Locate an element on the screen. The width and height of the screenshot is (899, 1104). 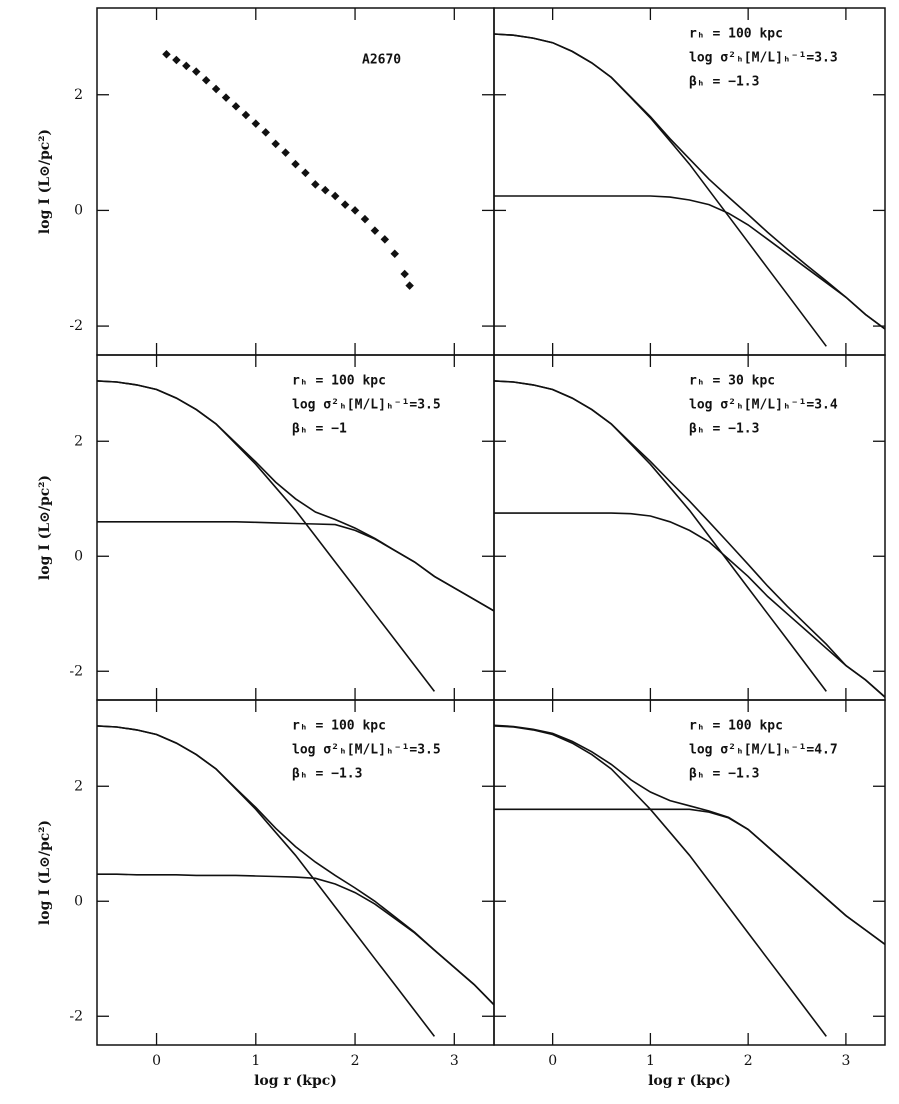
annotation: A2670 is located at coordinates (381, 60).